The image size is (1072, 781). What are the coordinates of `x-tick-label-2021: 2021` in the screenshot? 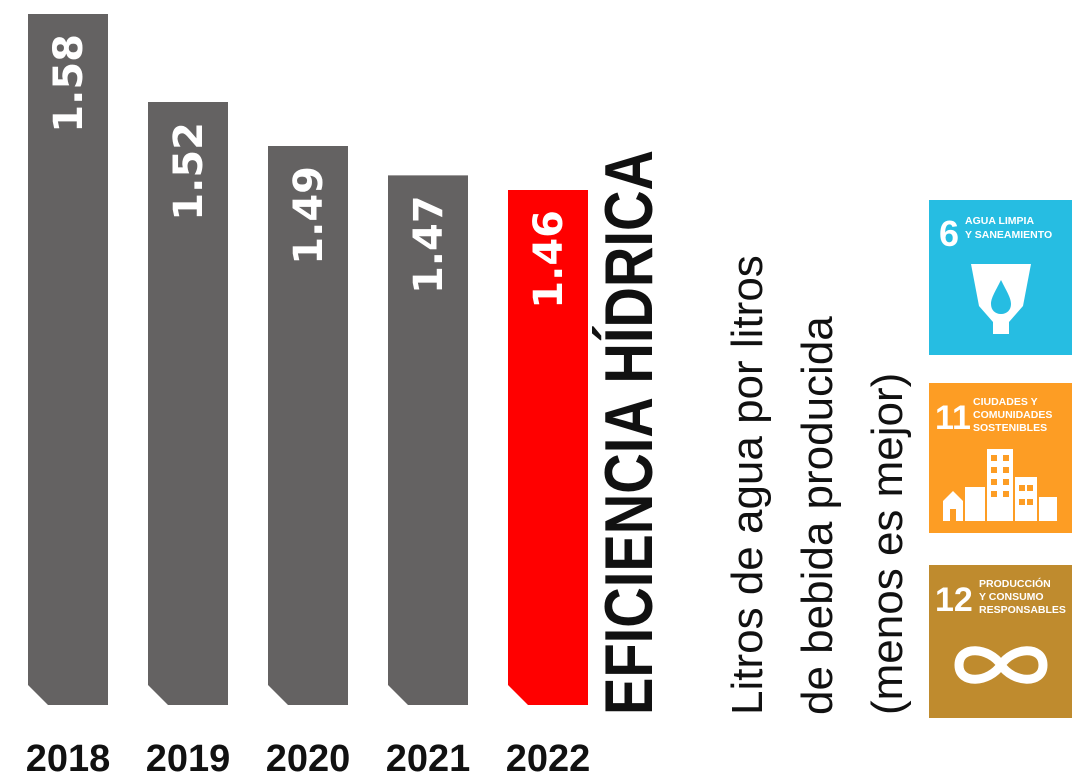 It's located at (428, 759).